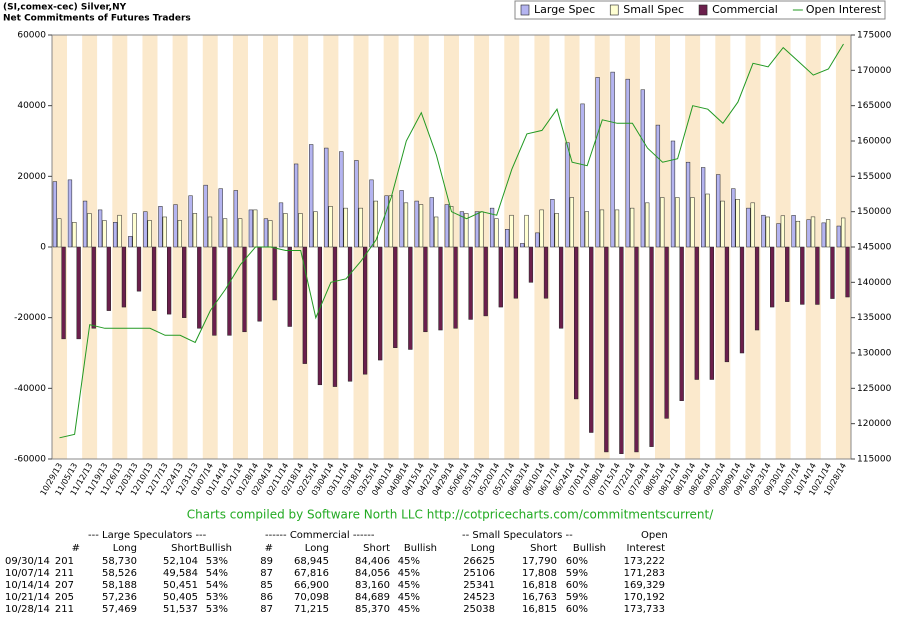  What do you see at coordinates (844, 9) in the screenshot?
I see `legend-label: Open Interest` at bounding box center [844, 9].